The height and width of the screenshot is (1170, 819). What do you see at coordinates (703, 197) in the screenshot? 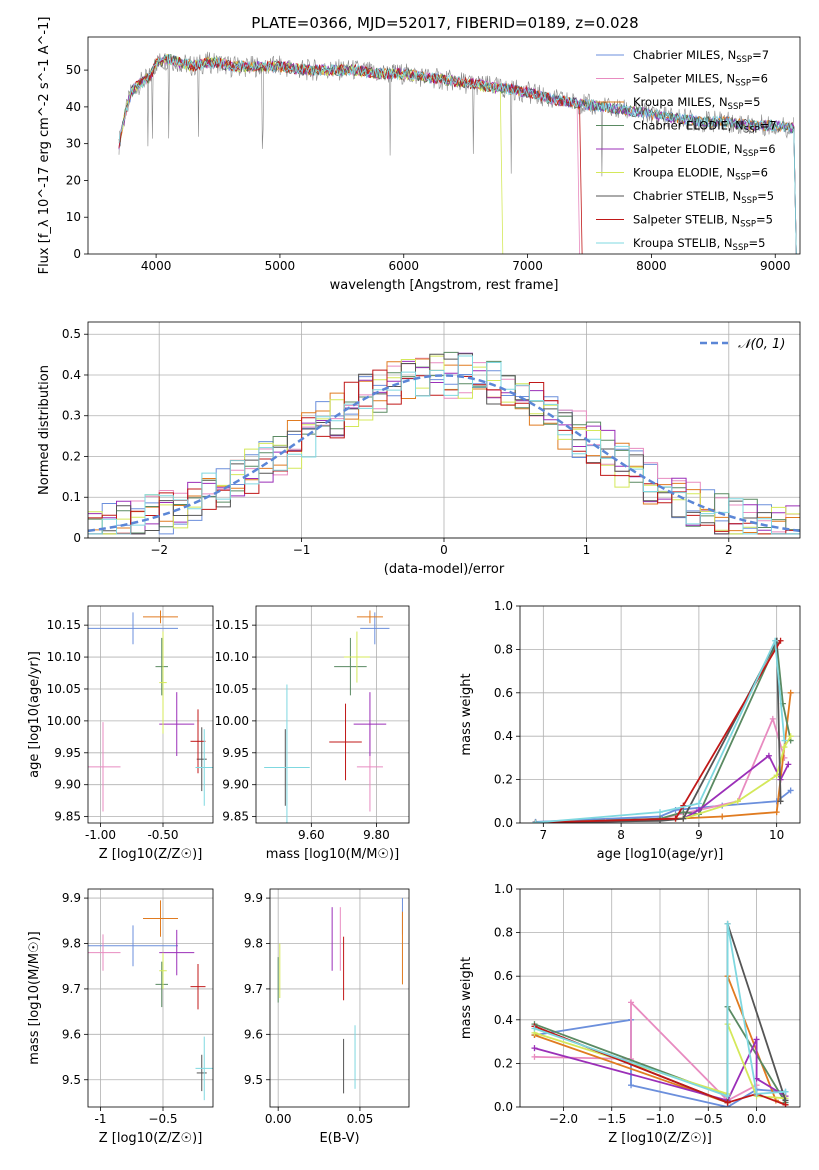
I see `legend-label: Chabrier STELIB, NSSP=5` at bounding box center [703, 197].